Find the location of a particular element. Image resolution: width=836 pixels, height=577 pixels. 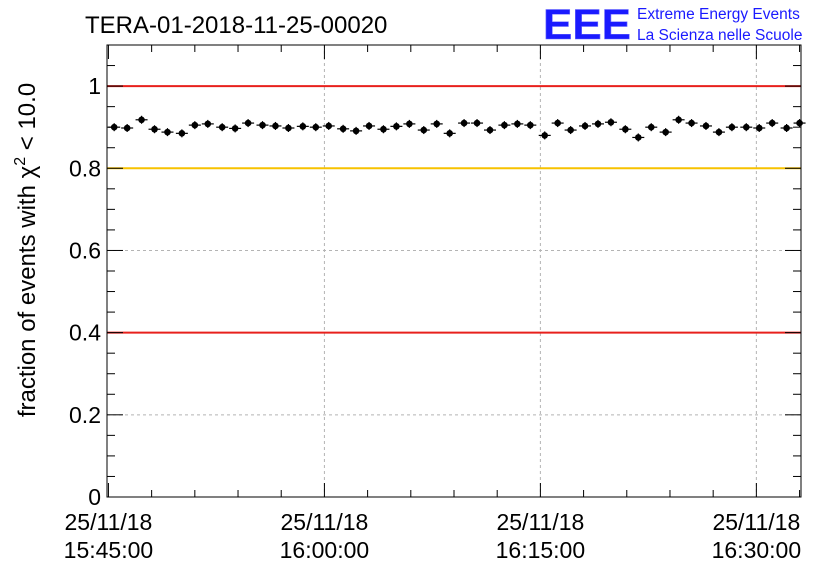

y-axis-title-tail: < 10.0 is located at coordinates (27, 120).